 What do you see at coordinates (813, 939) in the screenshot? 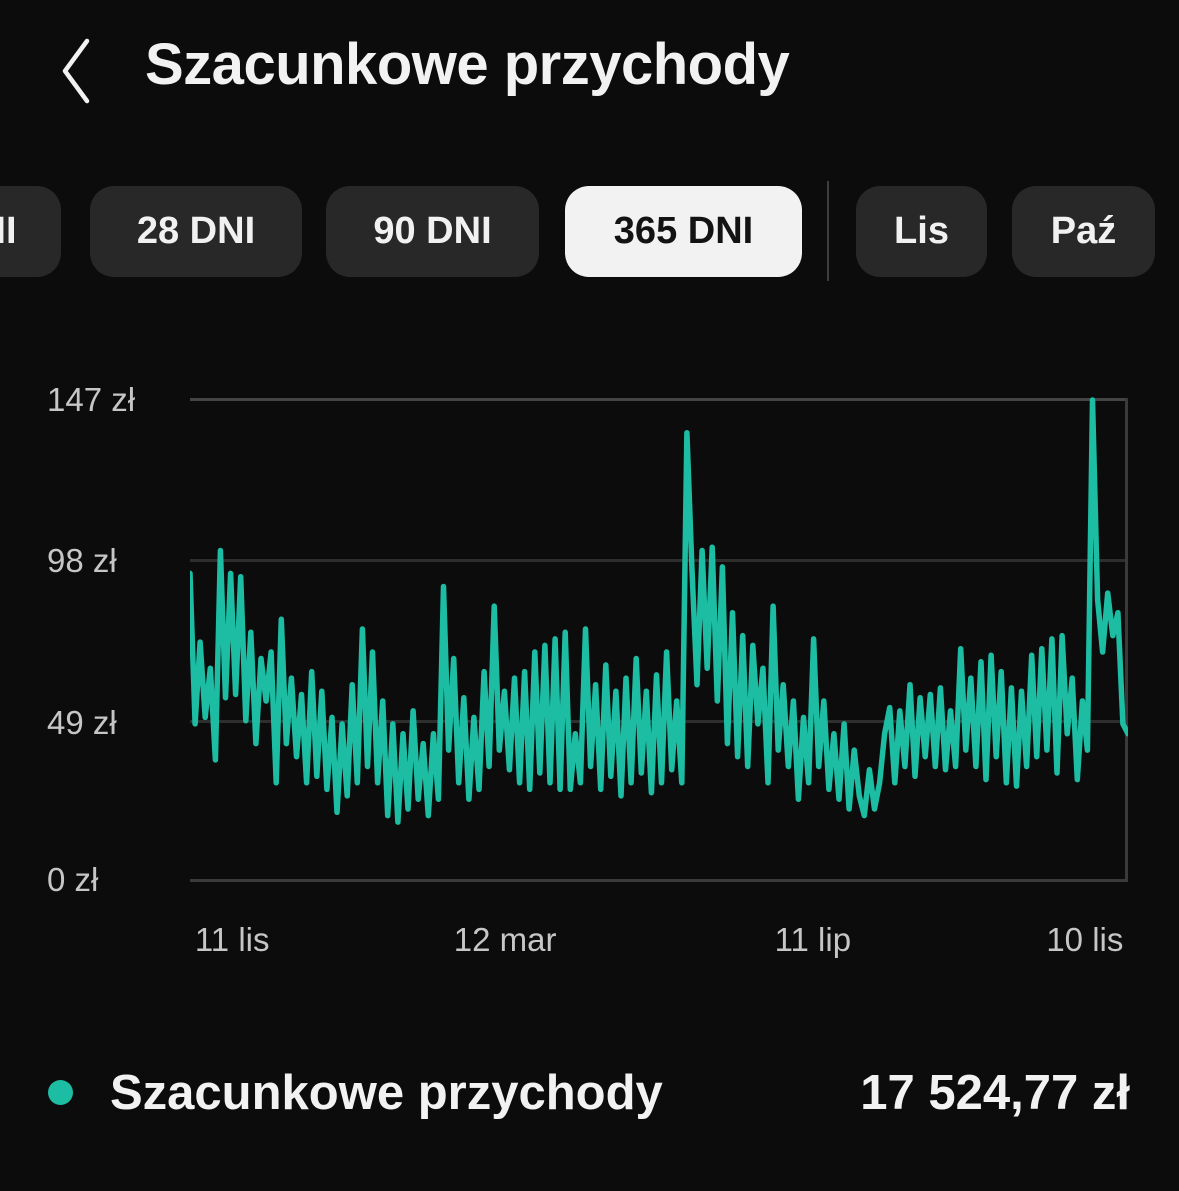
I see `x-tick-11-lip: 11 lip` at bounding box center [813, 939].